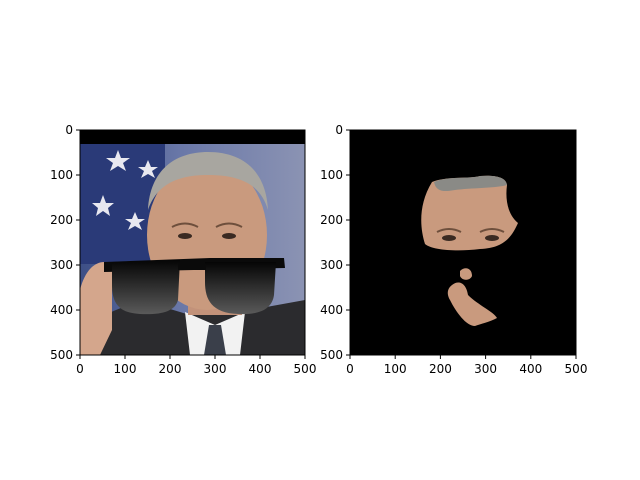  What do you see at coordinates (472, 304) in the screenshot?
I see `masked-lower-face` at bounding box center [472, 304].